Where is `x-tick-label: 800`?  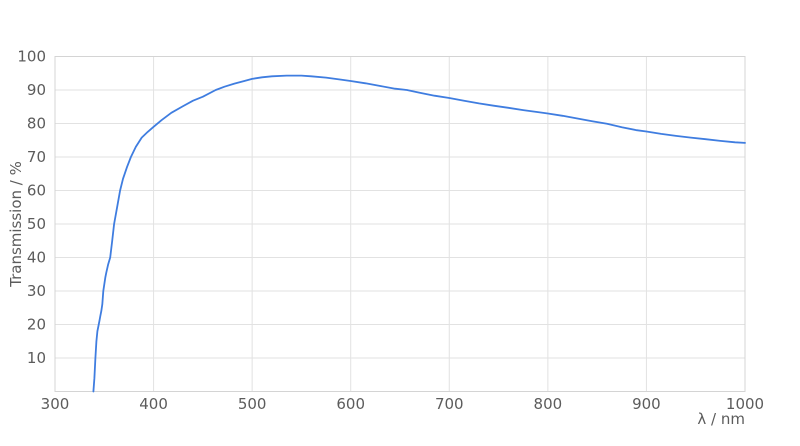 x-tick-label: 800 is located at coordinates (548, 404).